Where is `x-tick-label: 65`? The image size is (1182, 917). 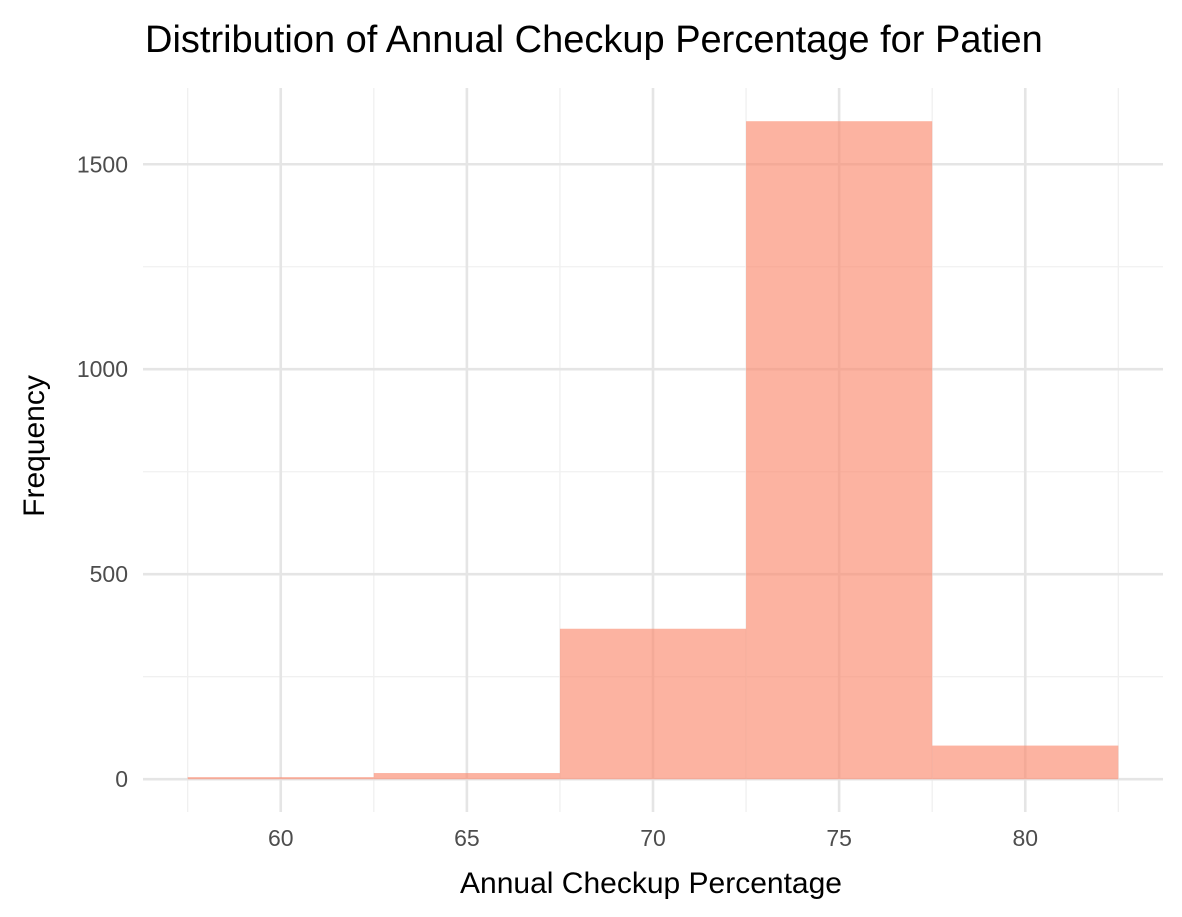
x-tick-label: 65 is located at coordinates (467, 838).